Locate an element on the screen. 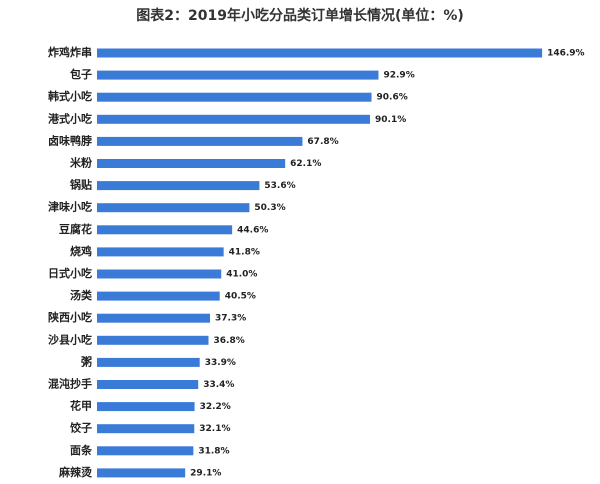  value-label: 90.1% is located at coordinates (390, 120).